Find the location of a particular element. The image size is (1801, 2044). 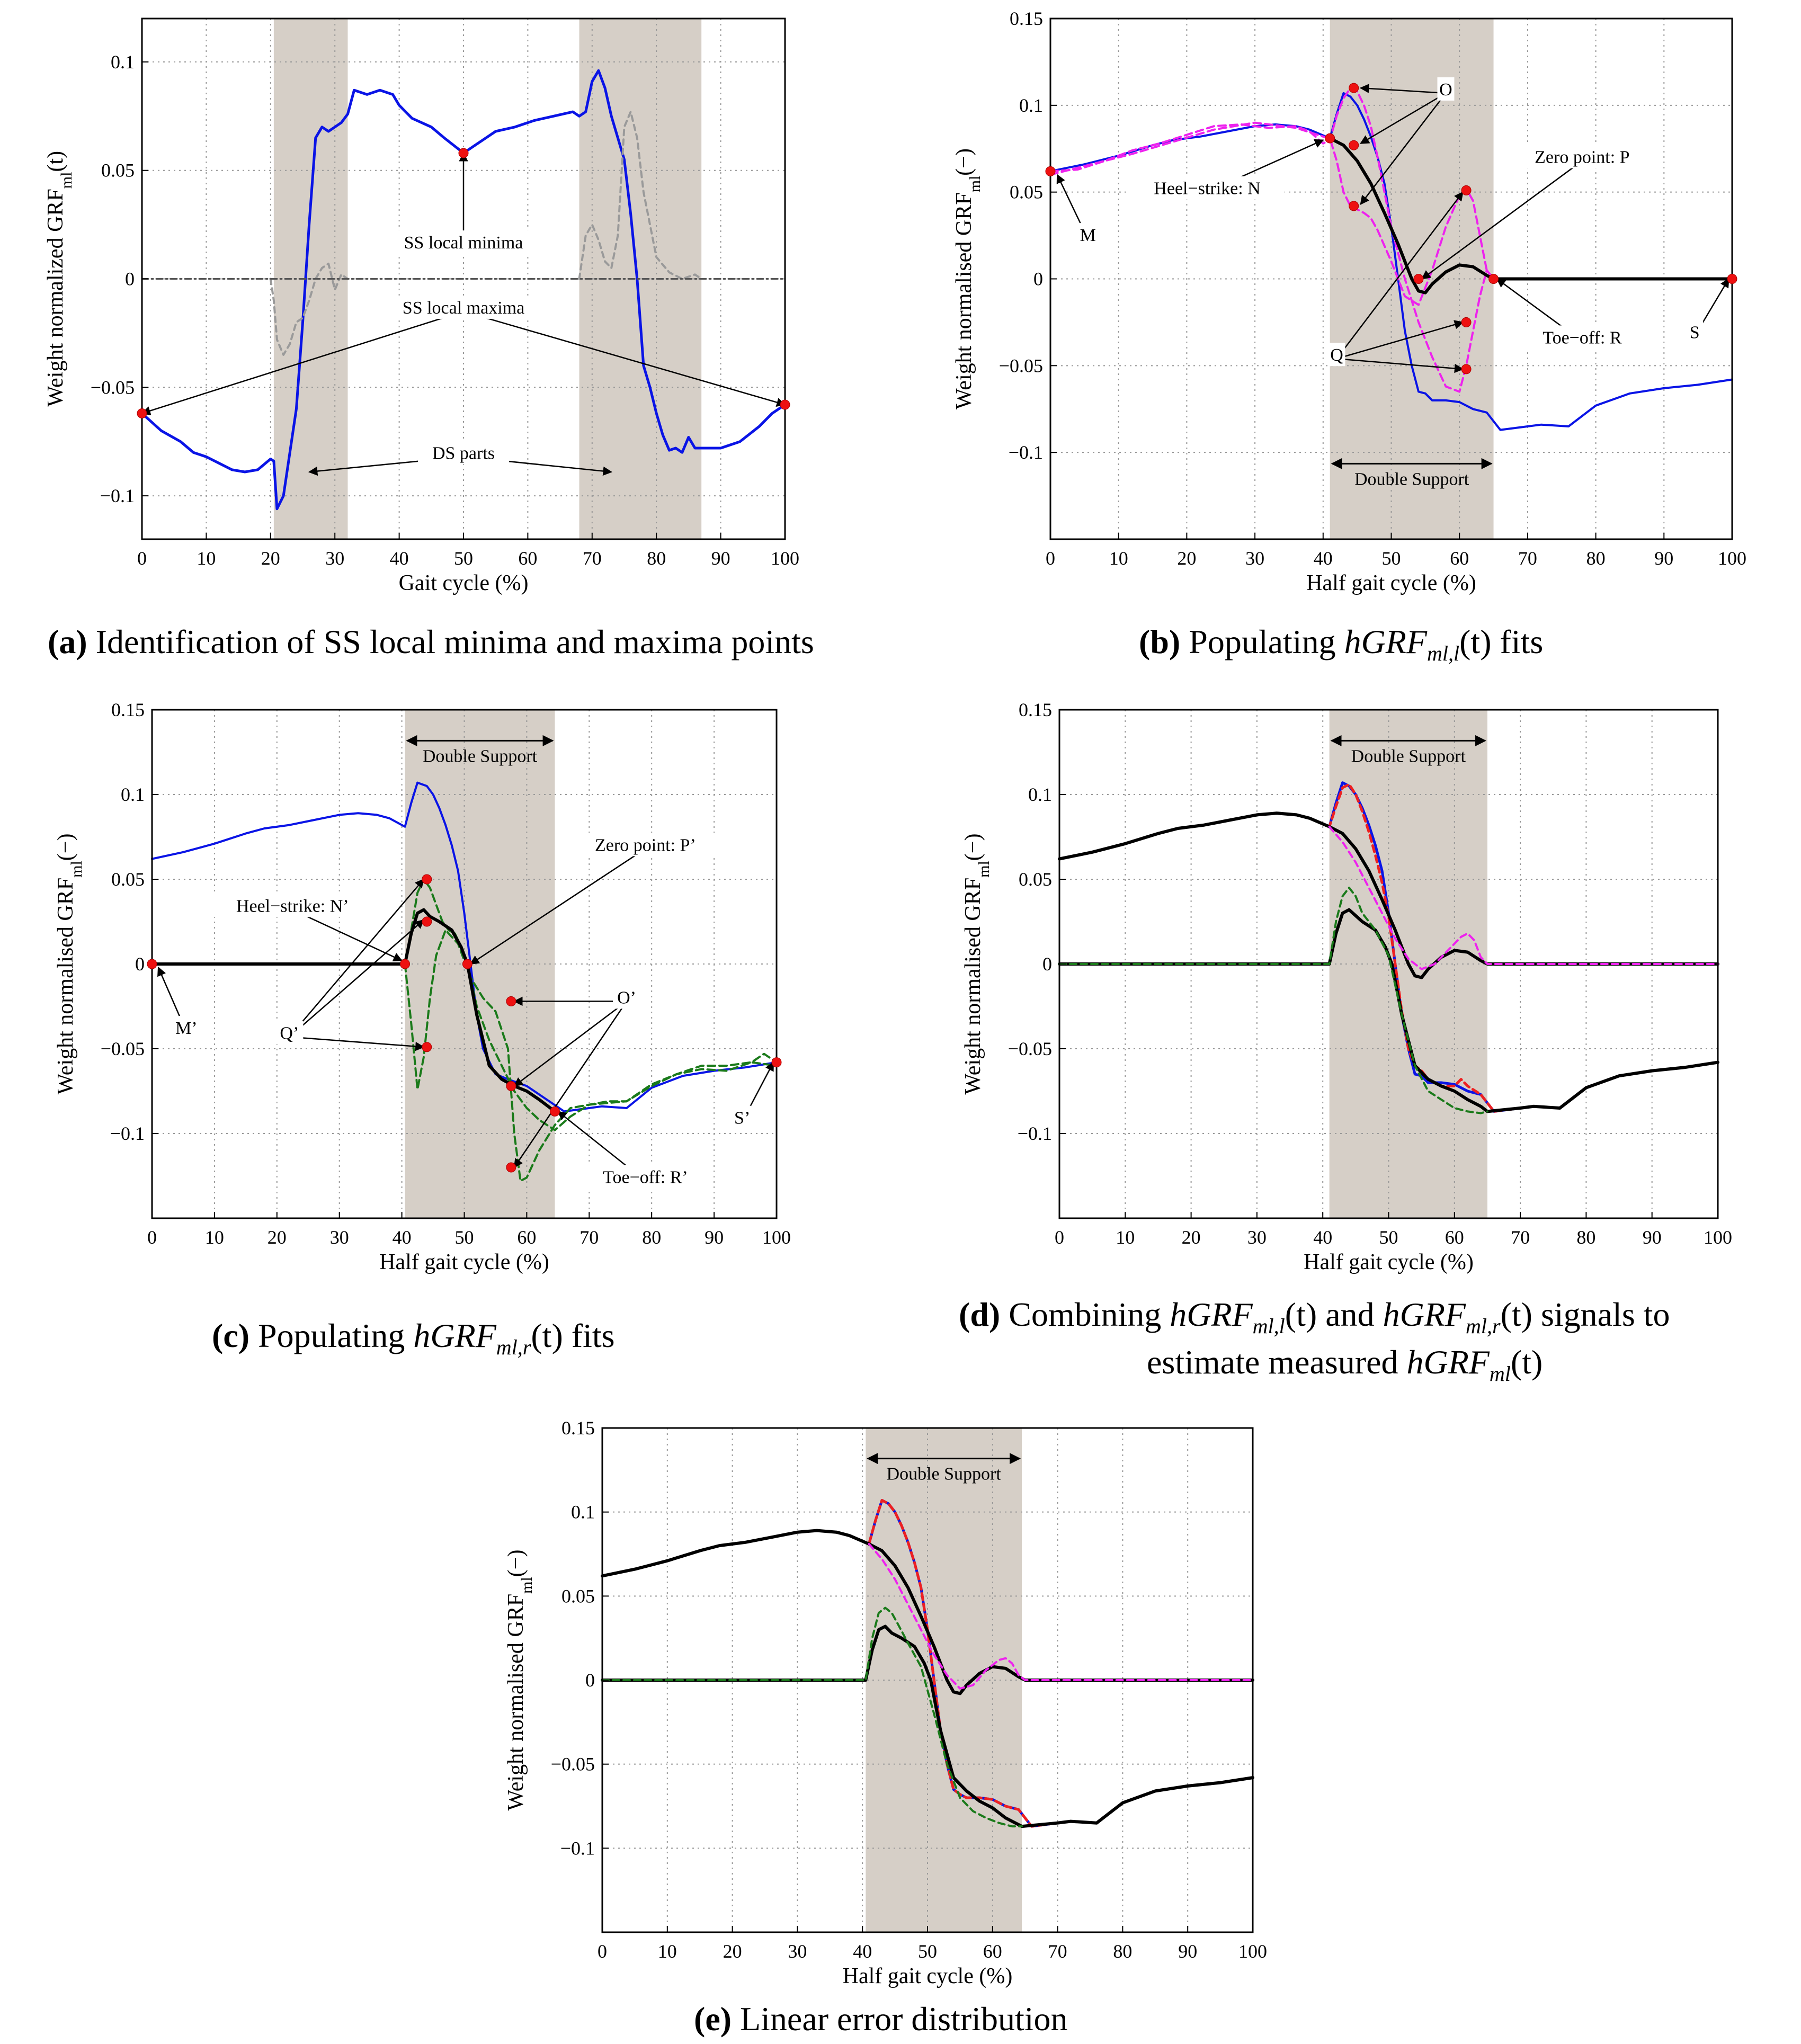

caption-c: (c) Populating hGRFml,r(t) fits is located at coordinates (413, 1342).